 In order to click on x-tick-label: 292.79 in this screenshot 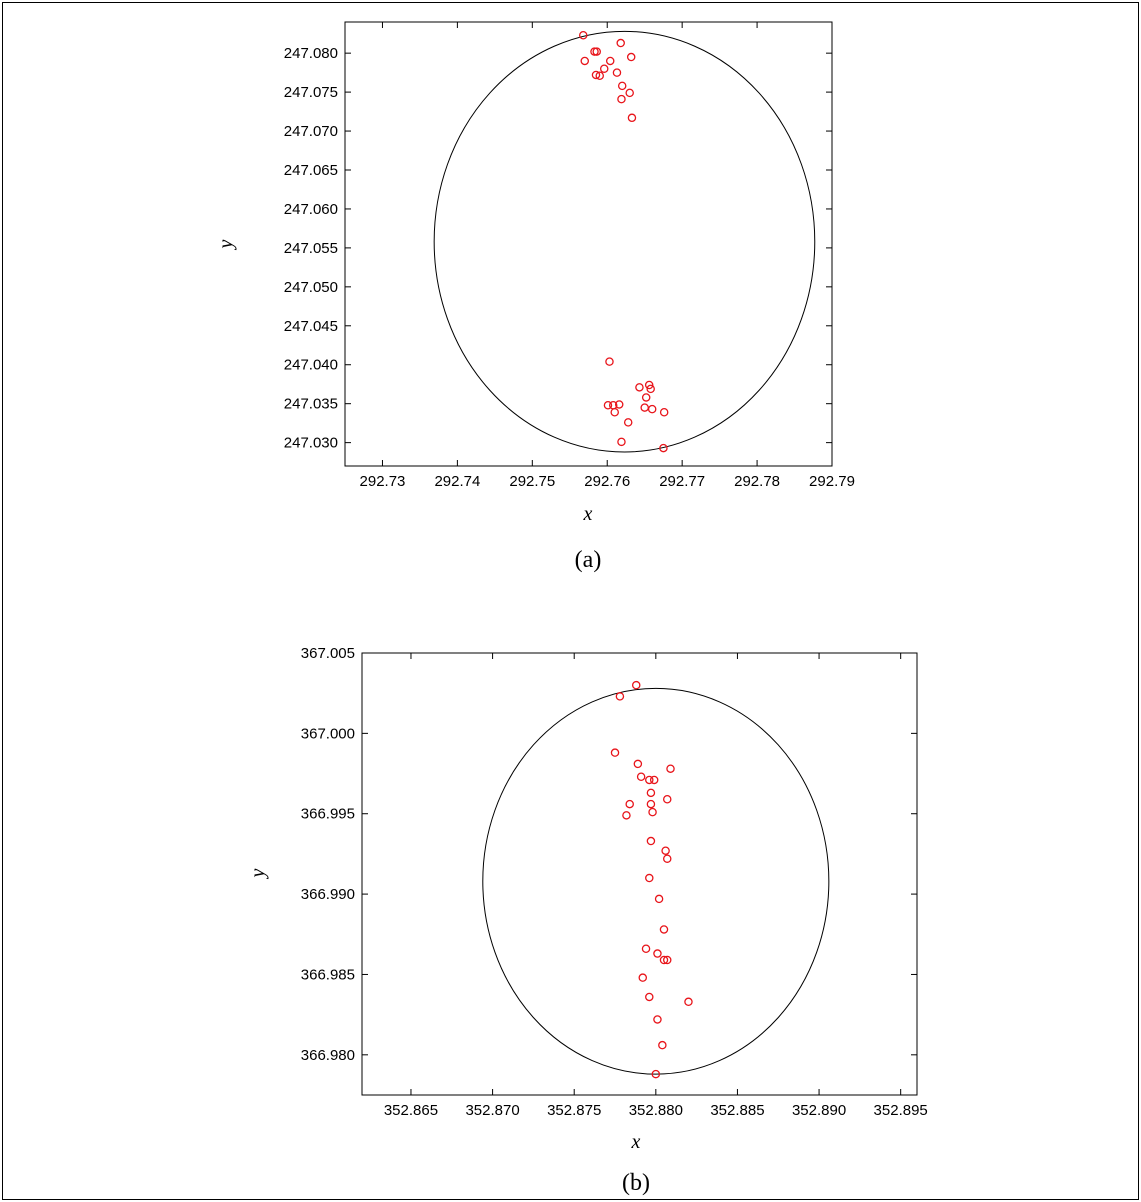, I will do `click(832, 481)`.